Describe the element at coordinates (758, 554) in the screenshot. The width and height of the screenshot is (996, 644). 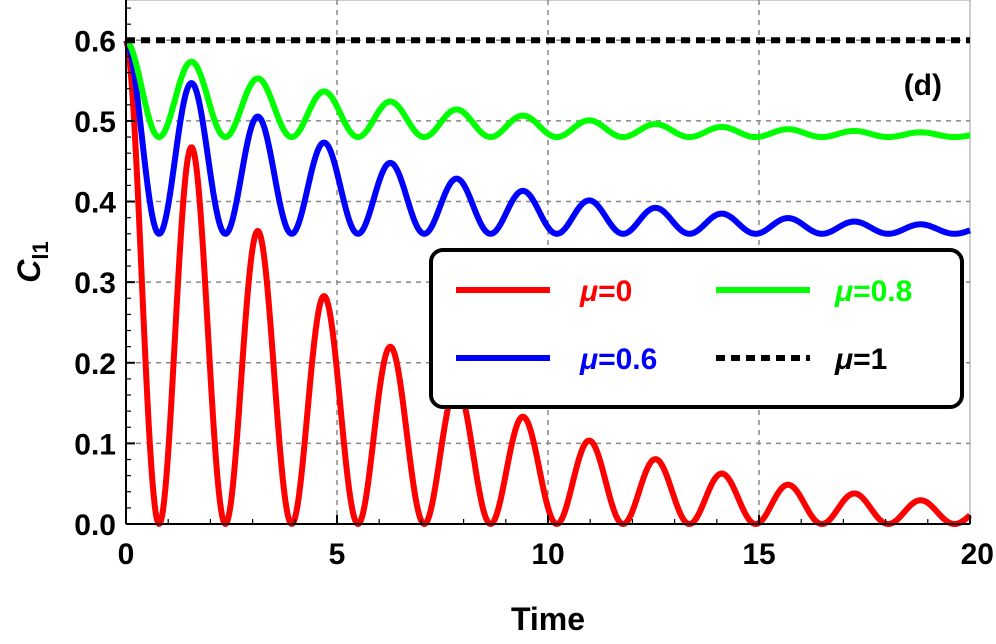
I see `x-tick-label-3: 15` at that location.